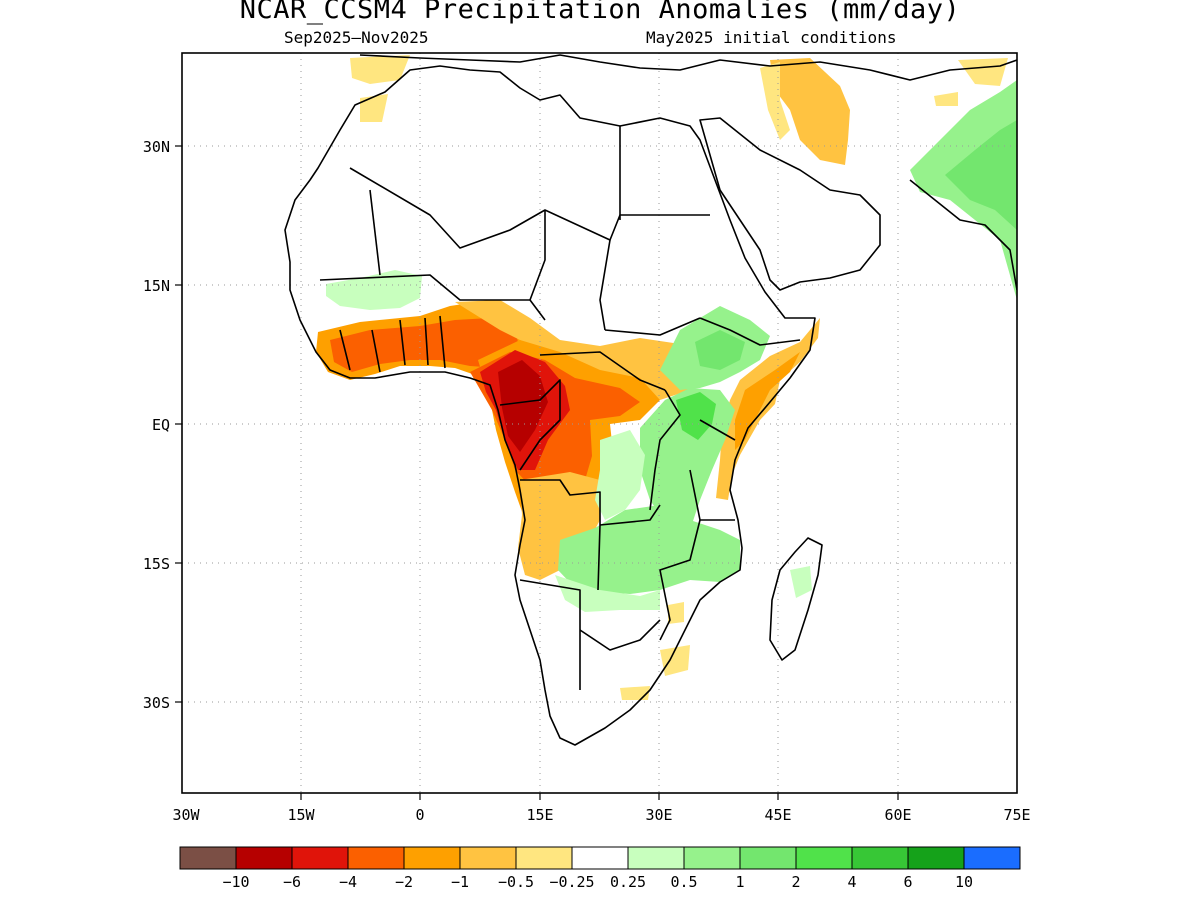  What do you see at coordinates (539, 815) in the screenshot?
I see `x-tick-label: 15E` at bounding box center [539, 815].